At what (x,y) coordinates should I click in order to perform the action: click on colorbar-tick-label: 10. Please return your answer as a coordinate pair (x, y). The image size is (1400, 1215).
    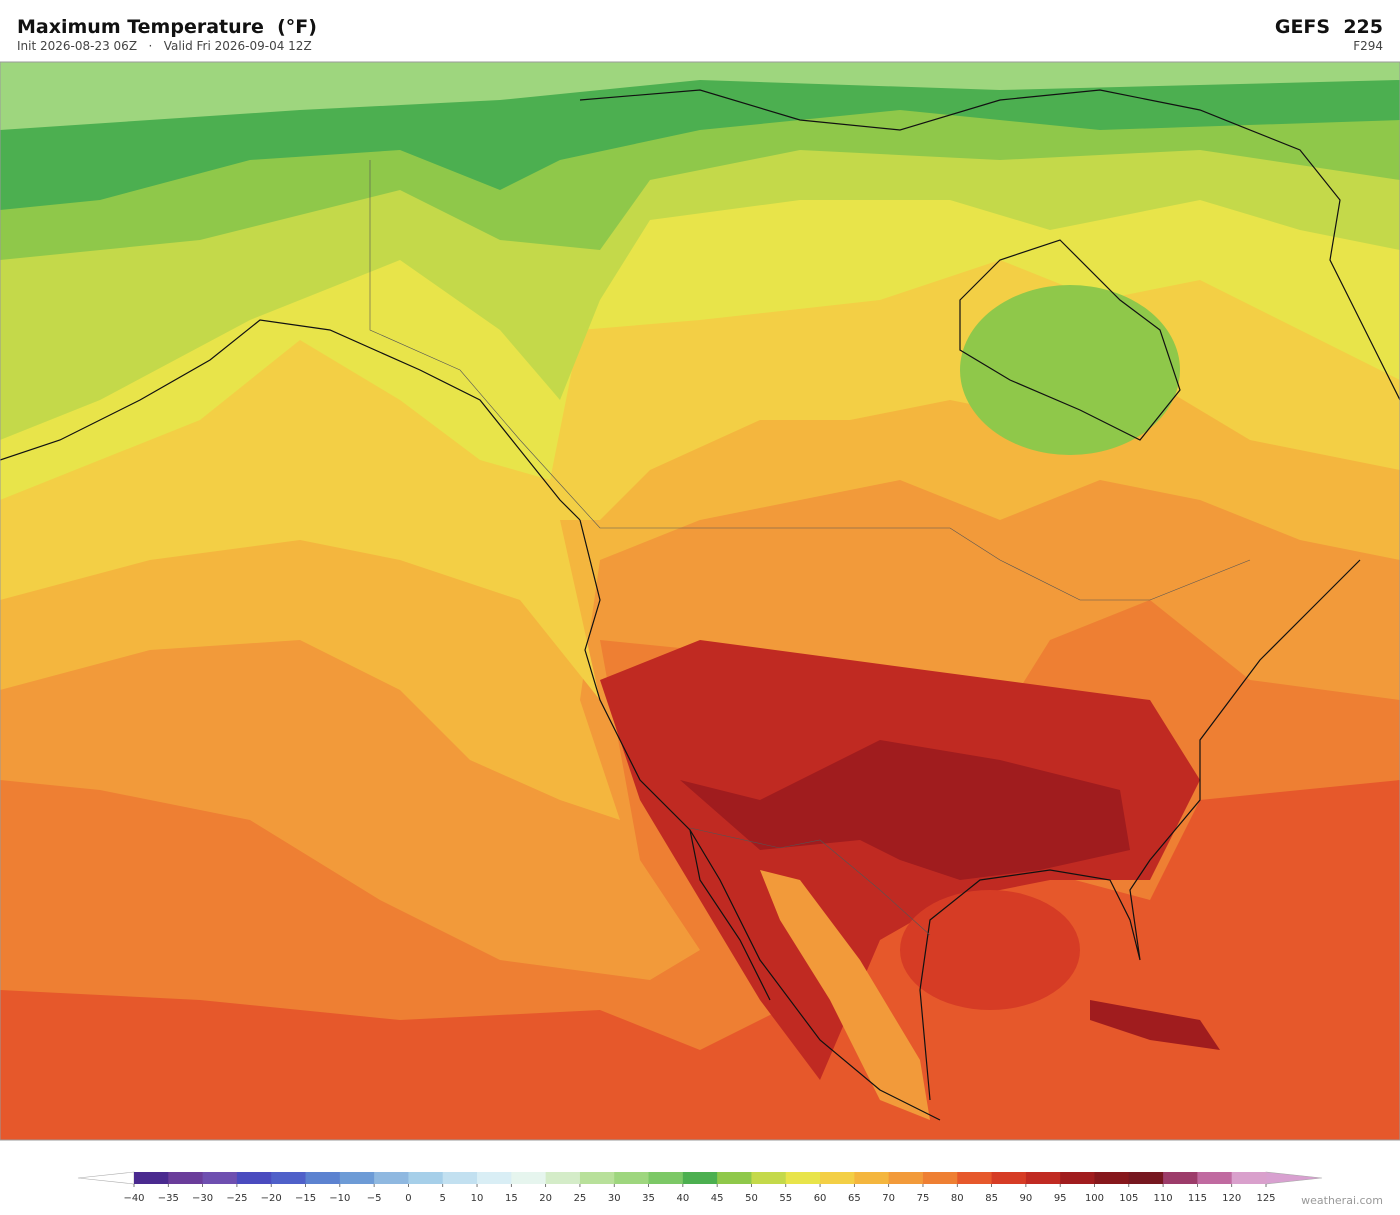
    Looking at the image, I should click on (477, 1198).